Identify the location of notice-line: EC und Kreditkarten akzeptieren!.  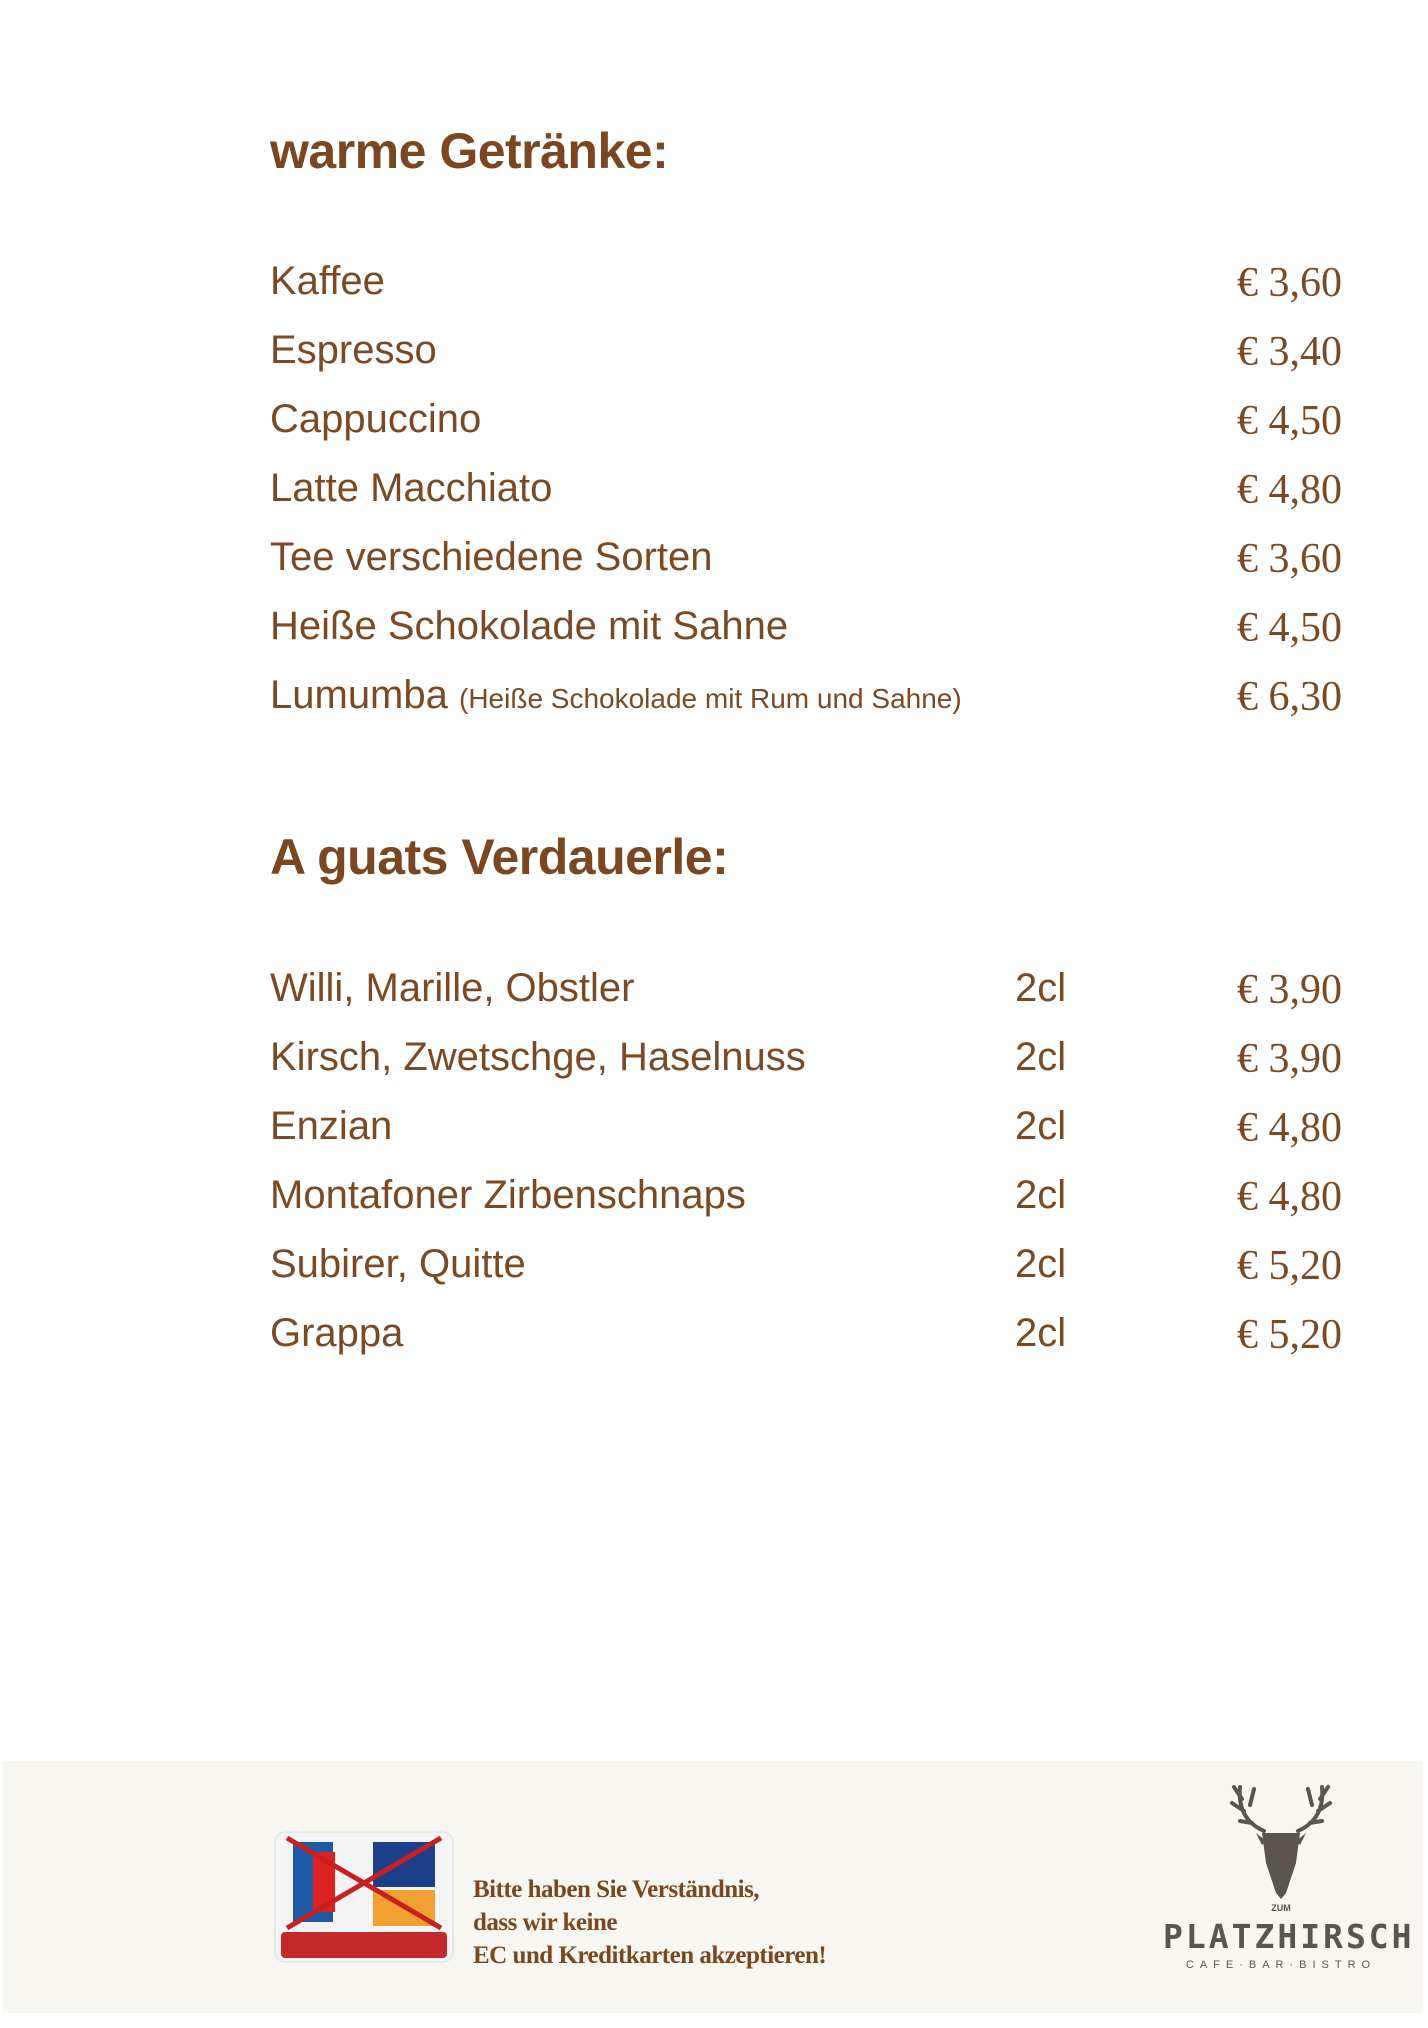
(650, 1955).